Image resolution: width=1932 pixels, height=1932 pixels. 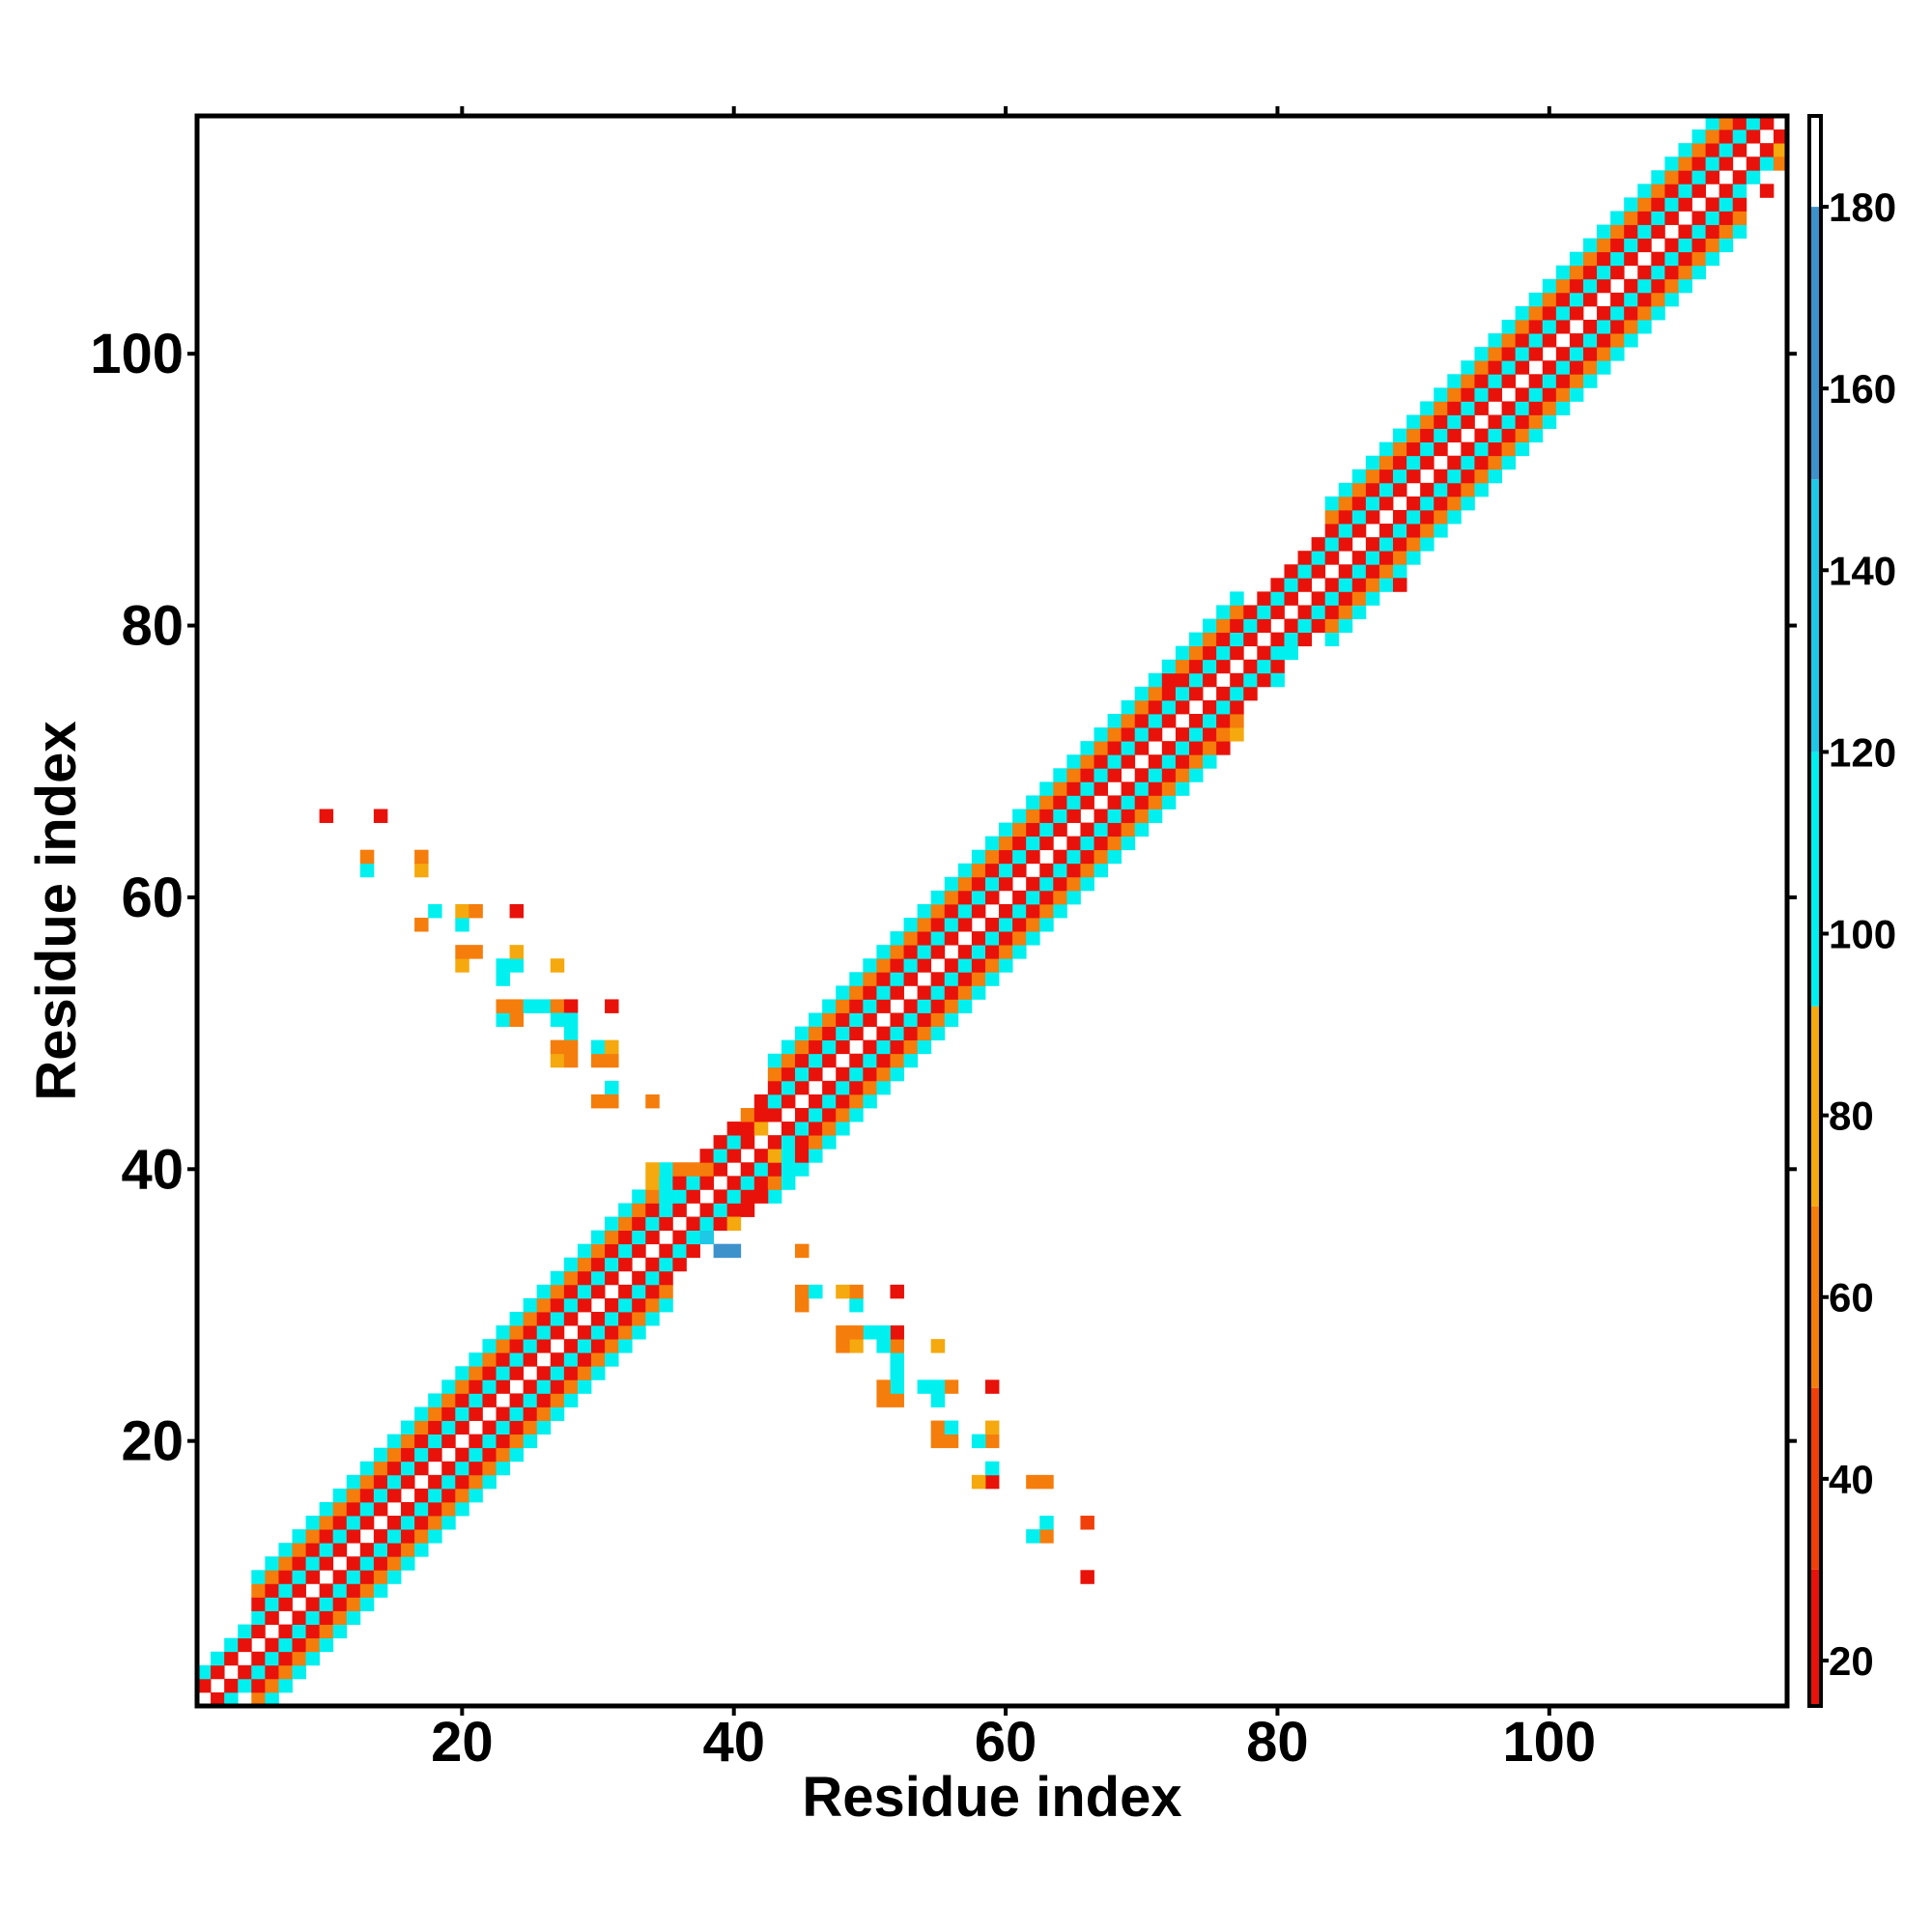 I want to click on colorbar-band, so click(x=1815, y=343).